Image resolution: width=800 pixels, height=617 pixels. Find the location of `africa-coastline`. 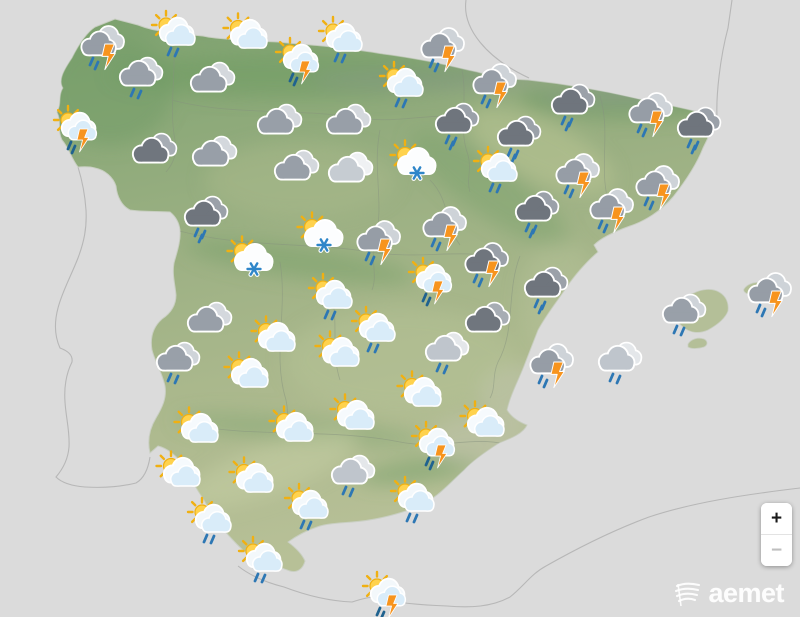

africa-coastline is located at coordinates (518, 547).